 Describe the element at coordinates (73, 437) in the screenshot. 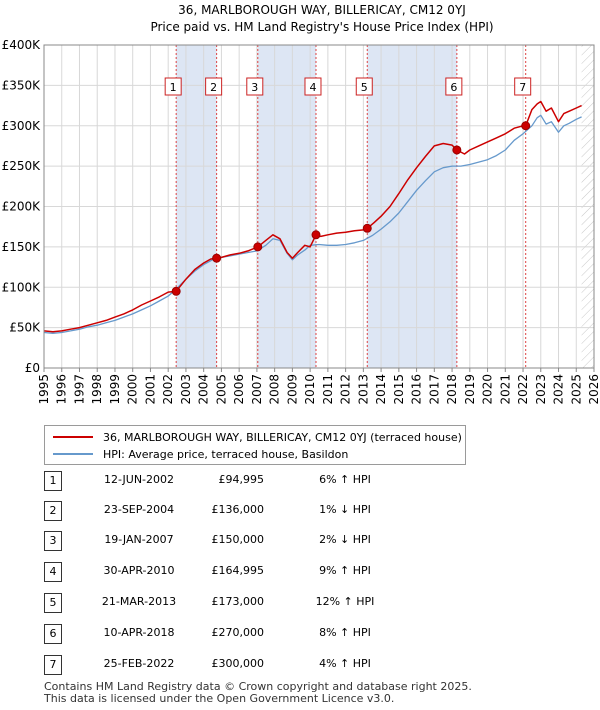

I see `legend-swatch-property` at that location.